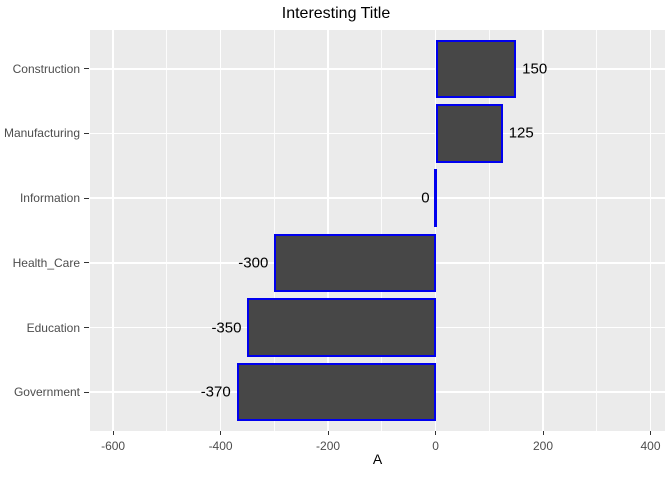  What do you see at coordinates (341, 327) in the screenshot?
I see `bar-education` at bounding box center [341, 327].